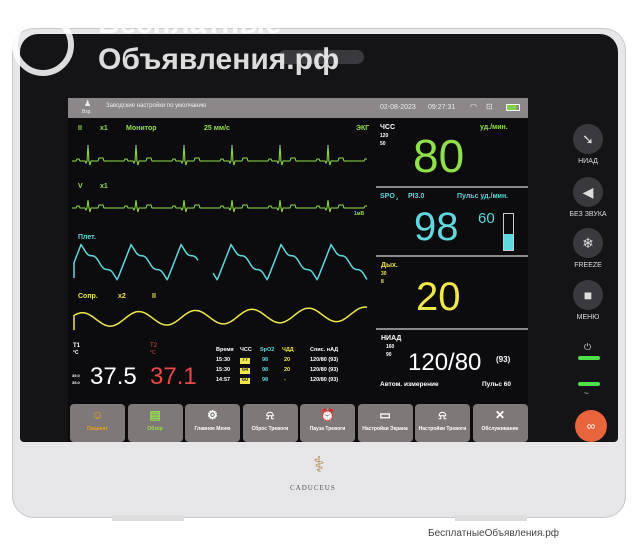 The image size is (640, 548). I want to click on toolbar-button-label: Настройки Тревоги, so click(442, 429).